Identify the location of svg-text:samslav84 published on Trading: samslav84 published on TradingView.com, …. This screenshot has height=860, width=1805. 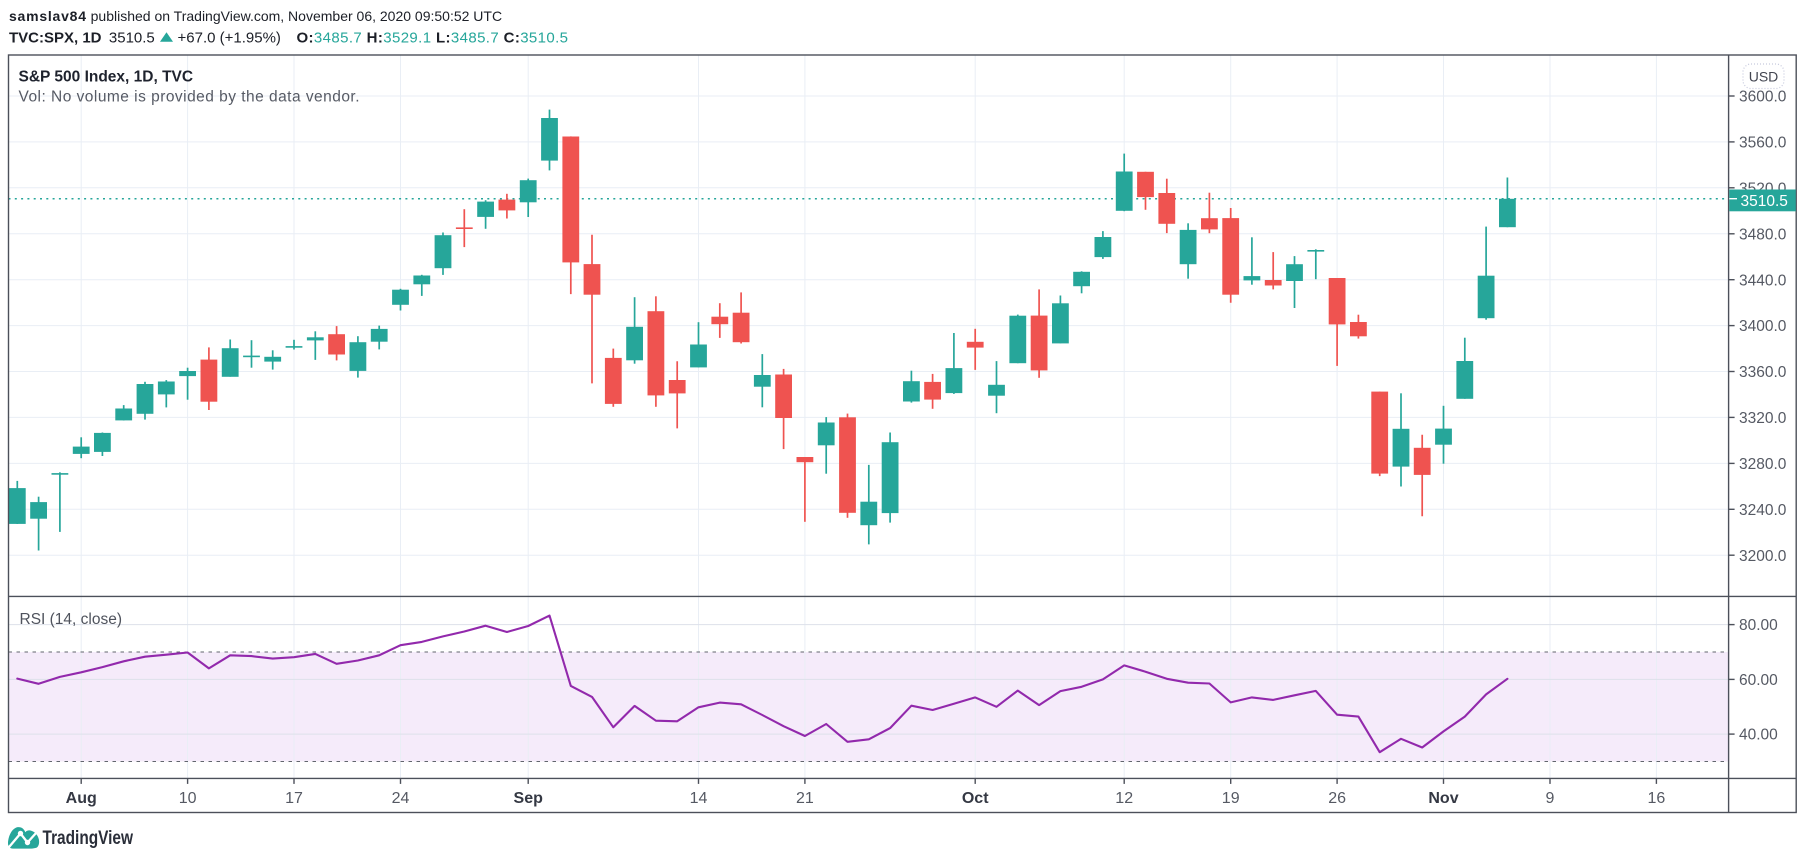
(255, 16).